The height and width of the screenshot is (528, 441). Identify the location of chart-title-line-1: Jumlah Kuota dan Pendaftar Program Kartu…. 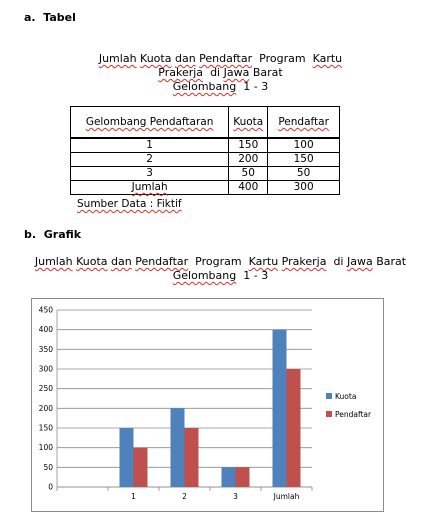
(220, 262).